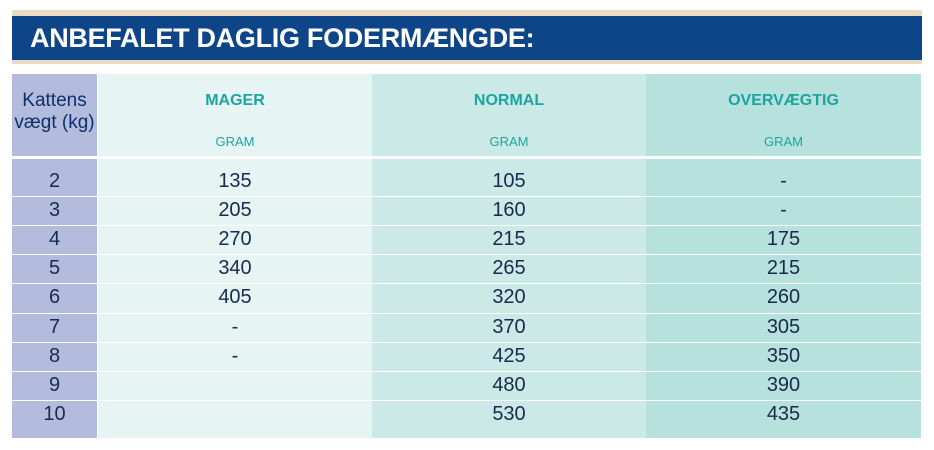 The image size is (934, 450). Describe the element at coordinates (783, 268) in the screenshot. I see `overvaegtig-cell: 215` at that location.